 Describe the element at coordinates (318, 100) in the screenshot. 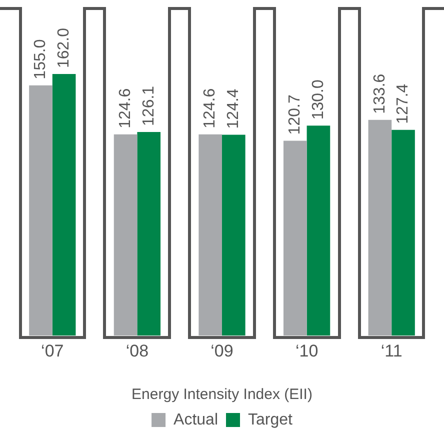

I see `data-label: 130.0` at that location.